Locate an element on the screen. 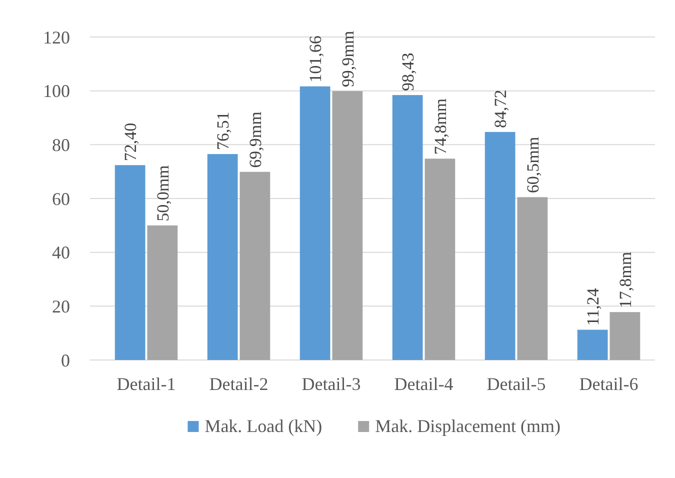  y-tick-label: 120 is located at coordinates (56, 37).